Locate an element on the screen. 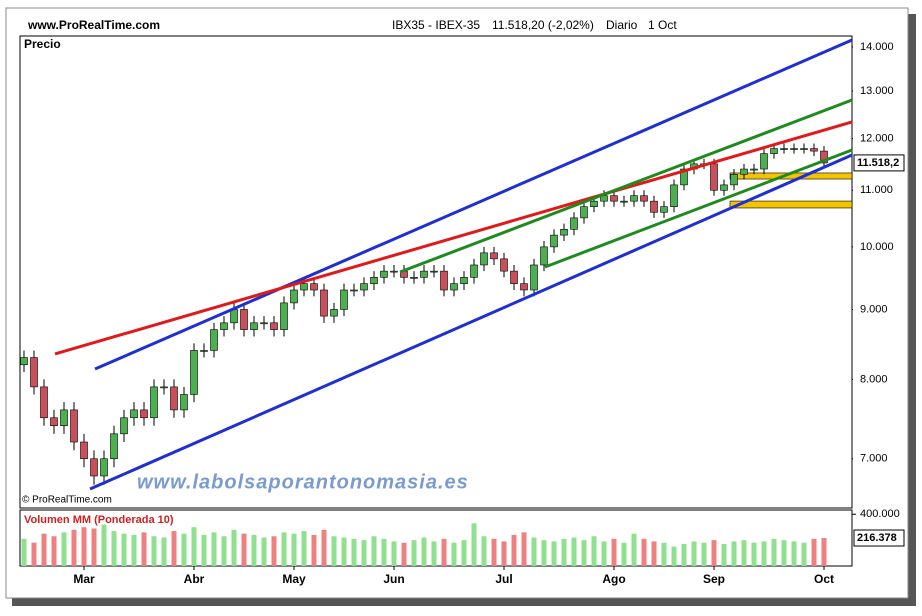 This screenshot has width=922, height=616. last-volume-label: 216.378 is located at coordinates (877, 538).